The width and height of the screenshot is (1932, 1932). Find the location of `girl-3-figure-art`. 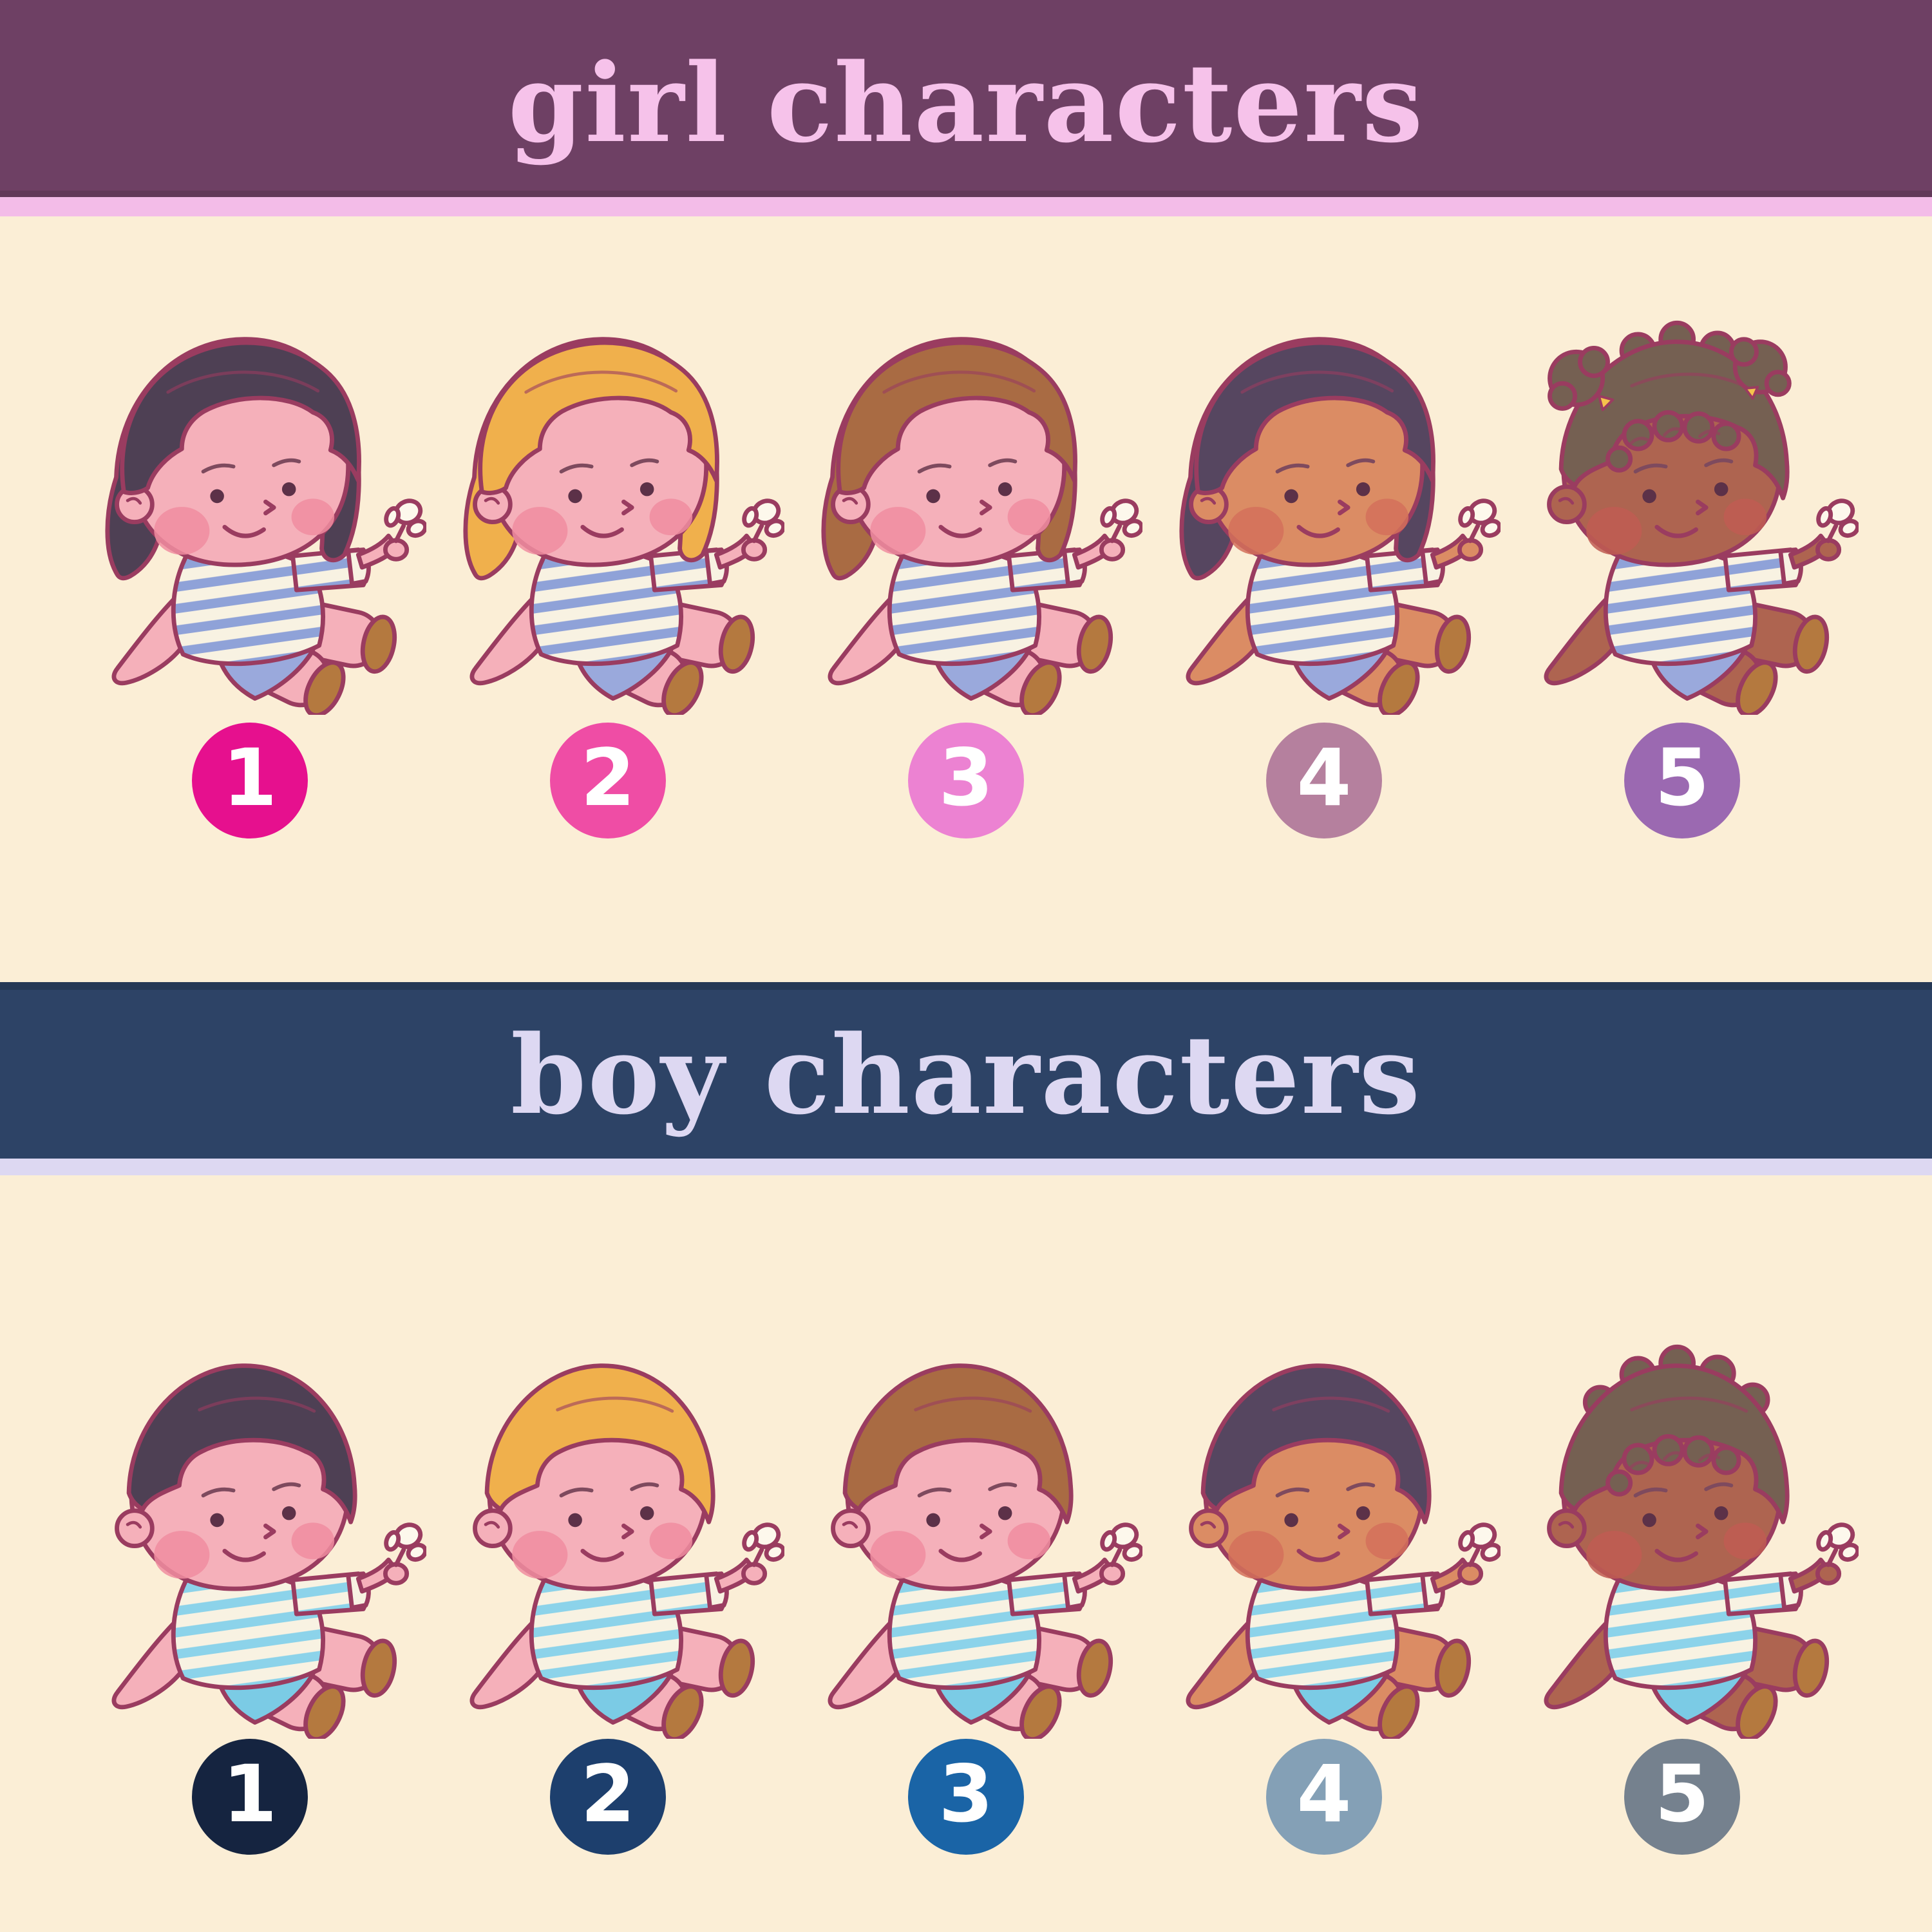

girl-3-figure-art is located at coordinates (981, 526).